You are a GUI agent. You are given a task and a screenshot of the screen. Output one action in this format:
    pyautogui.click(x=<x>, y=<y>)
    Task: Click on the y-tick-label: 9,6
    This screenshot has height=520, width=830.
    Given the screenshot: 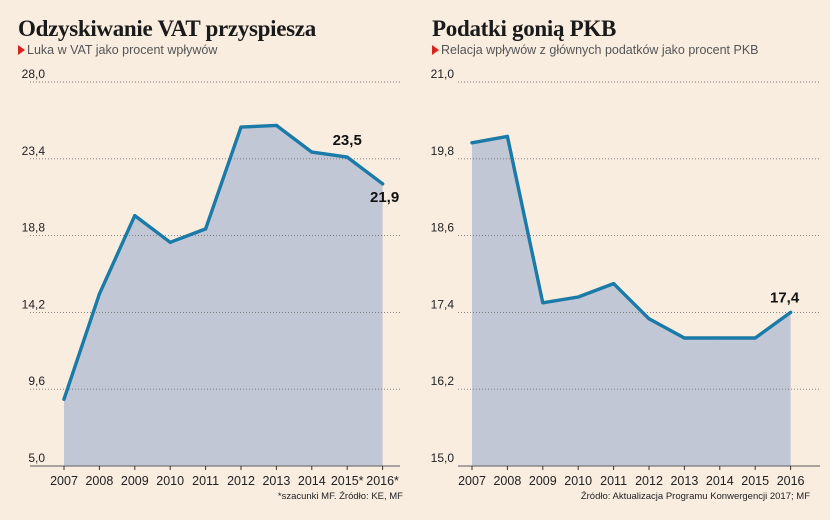 What is the action you would take?
    pyautogui.click(x=36, y=381)
    